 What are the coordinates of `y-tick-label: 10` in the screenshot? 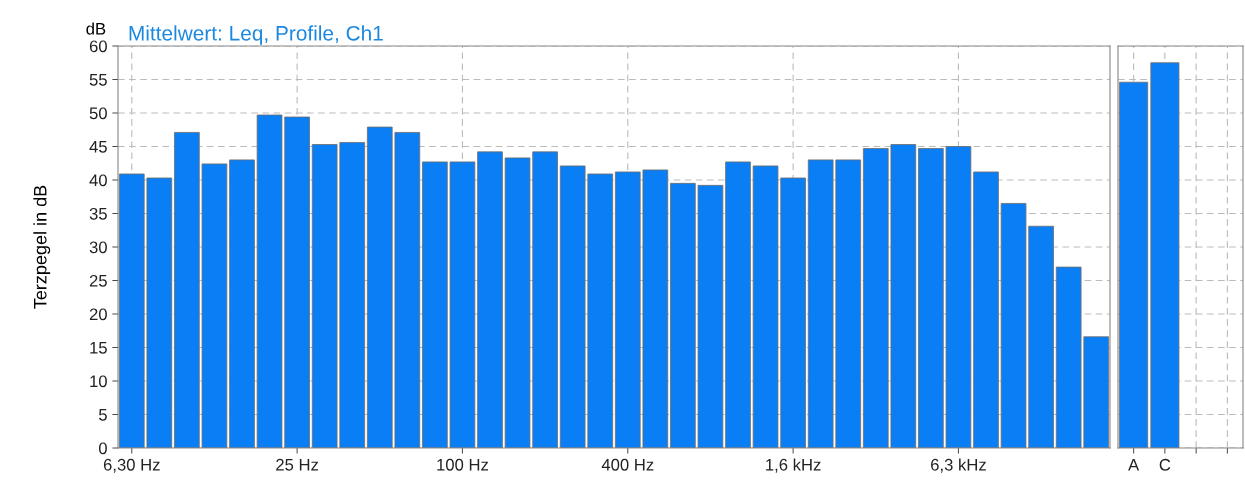 It's located at (98, 381).